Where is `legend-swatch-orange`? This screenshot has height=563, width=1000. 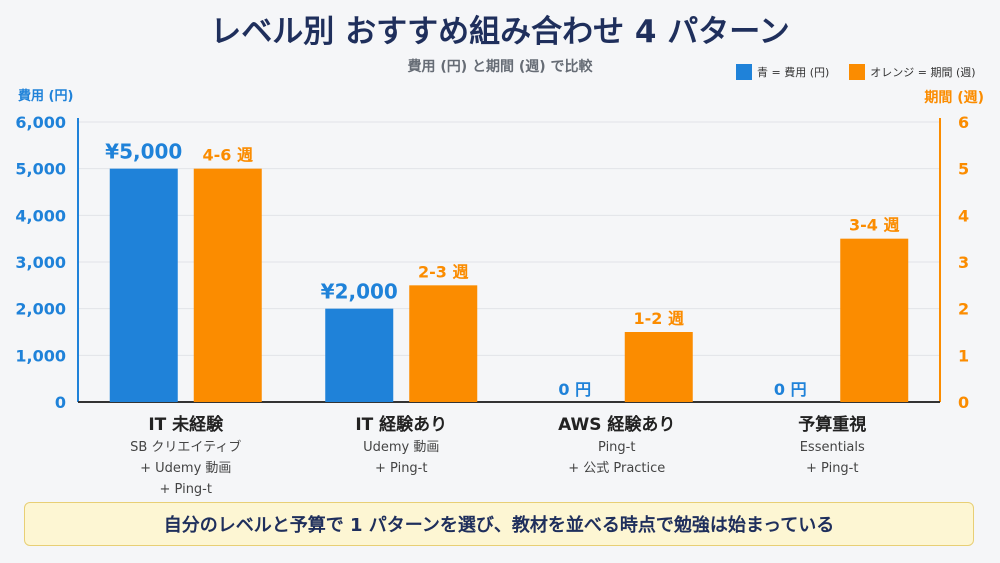
legend-swatch-orange is located at coordinates (857, 72).